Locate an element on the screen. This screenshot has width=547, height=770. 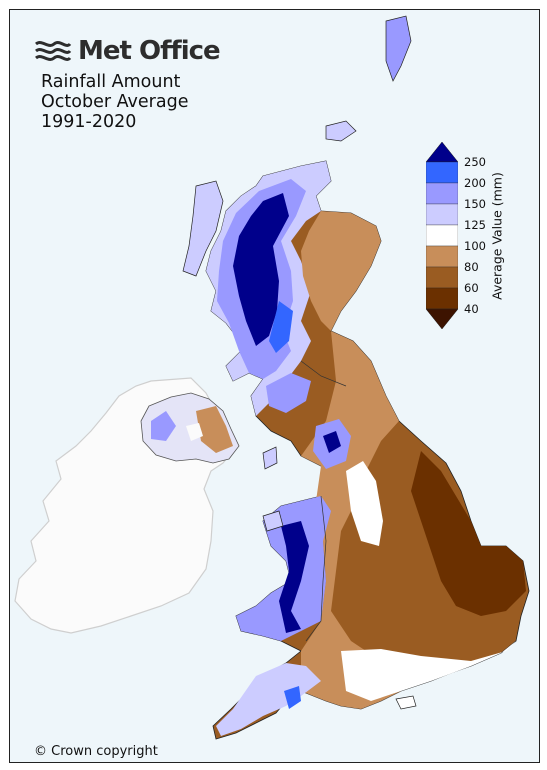
dartmoor-wet is located at coordinates (292, 697).